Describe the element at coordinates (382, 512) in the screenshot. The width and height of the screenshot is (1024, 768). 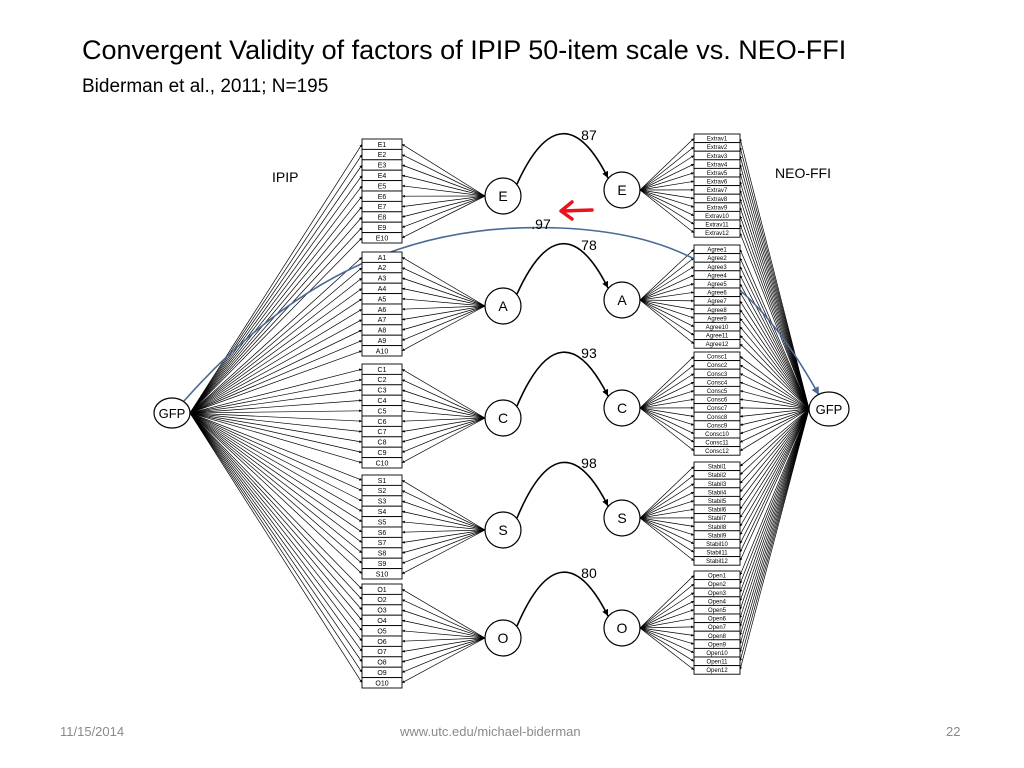
I see `ipip-item-label: S4` at that location.